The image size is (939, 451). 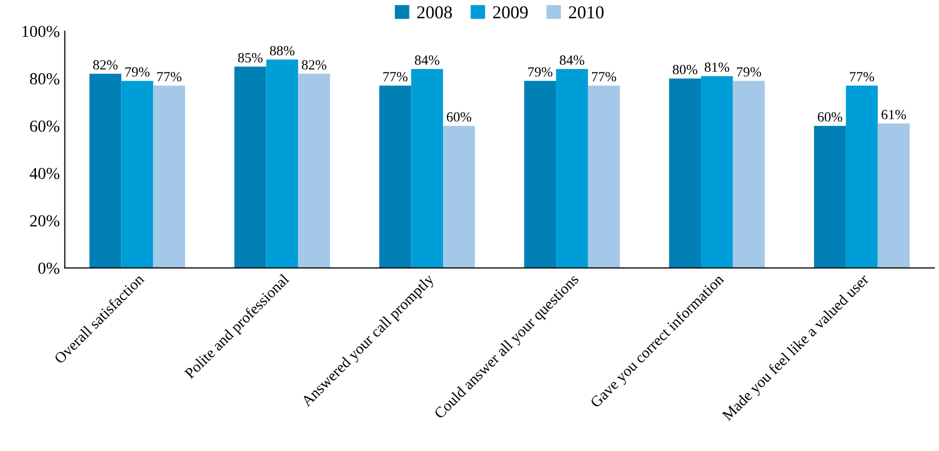 What do you see at coordinates (282, 51) in the screenshot?
I see `data-label: 88%` at bounding box center [282, 51].